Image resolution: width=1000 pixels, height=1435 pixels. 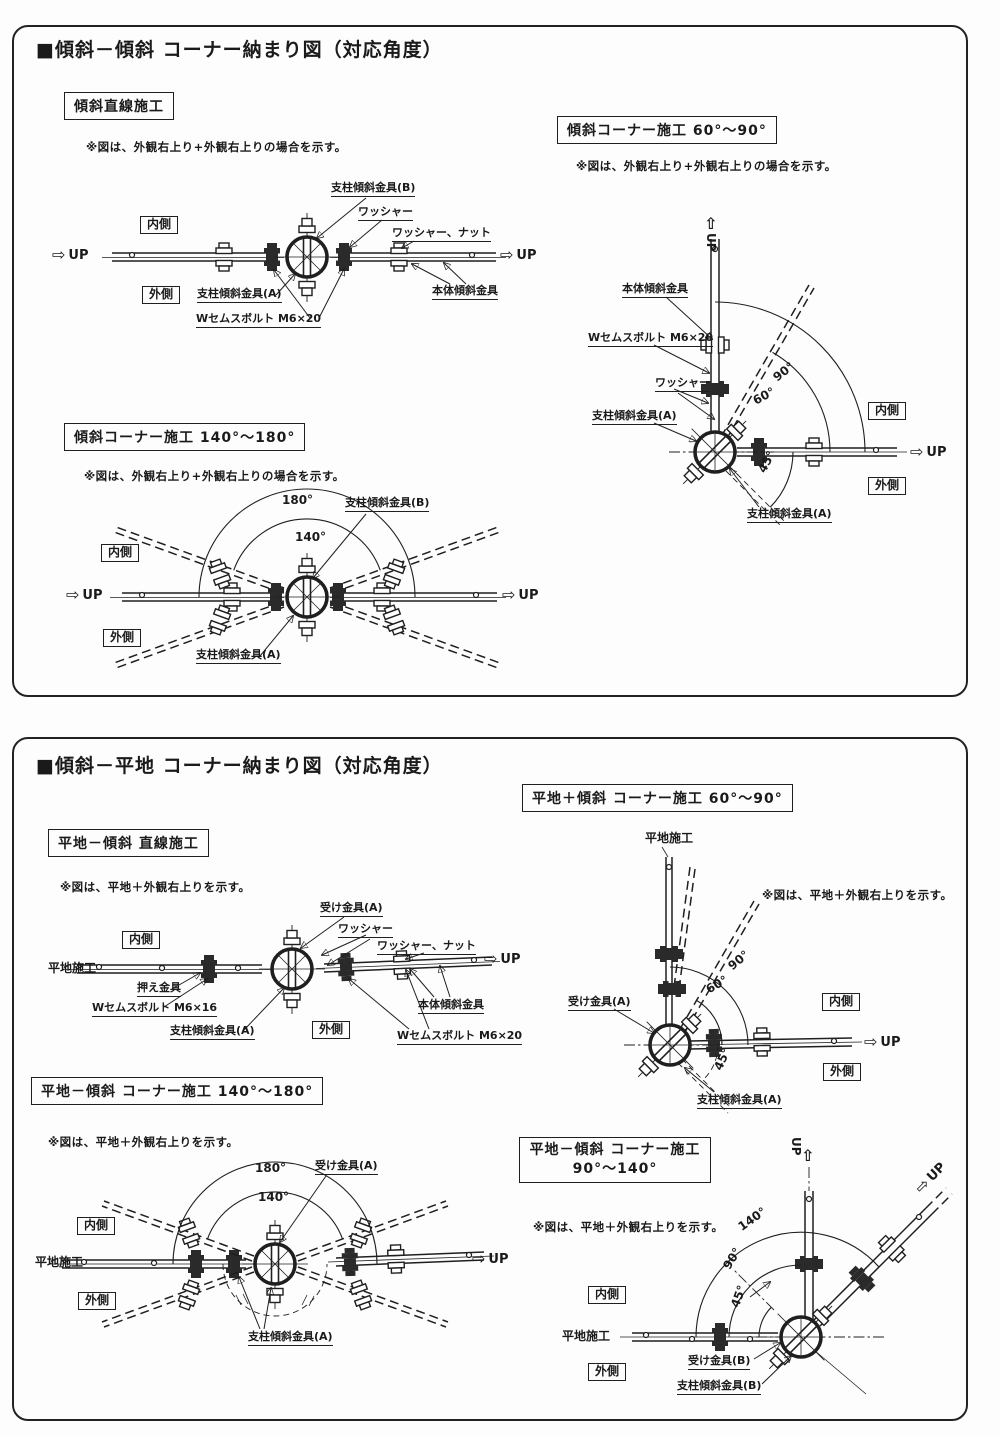 What do you see at coordinates (239, 50) in the screenshot?
I see `page-title: ■傾斜－傾斜 コーナー納まり図（対応角度）` at bounding box center [239, 50].